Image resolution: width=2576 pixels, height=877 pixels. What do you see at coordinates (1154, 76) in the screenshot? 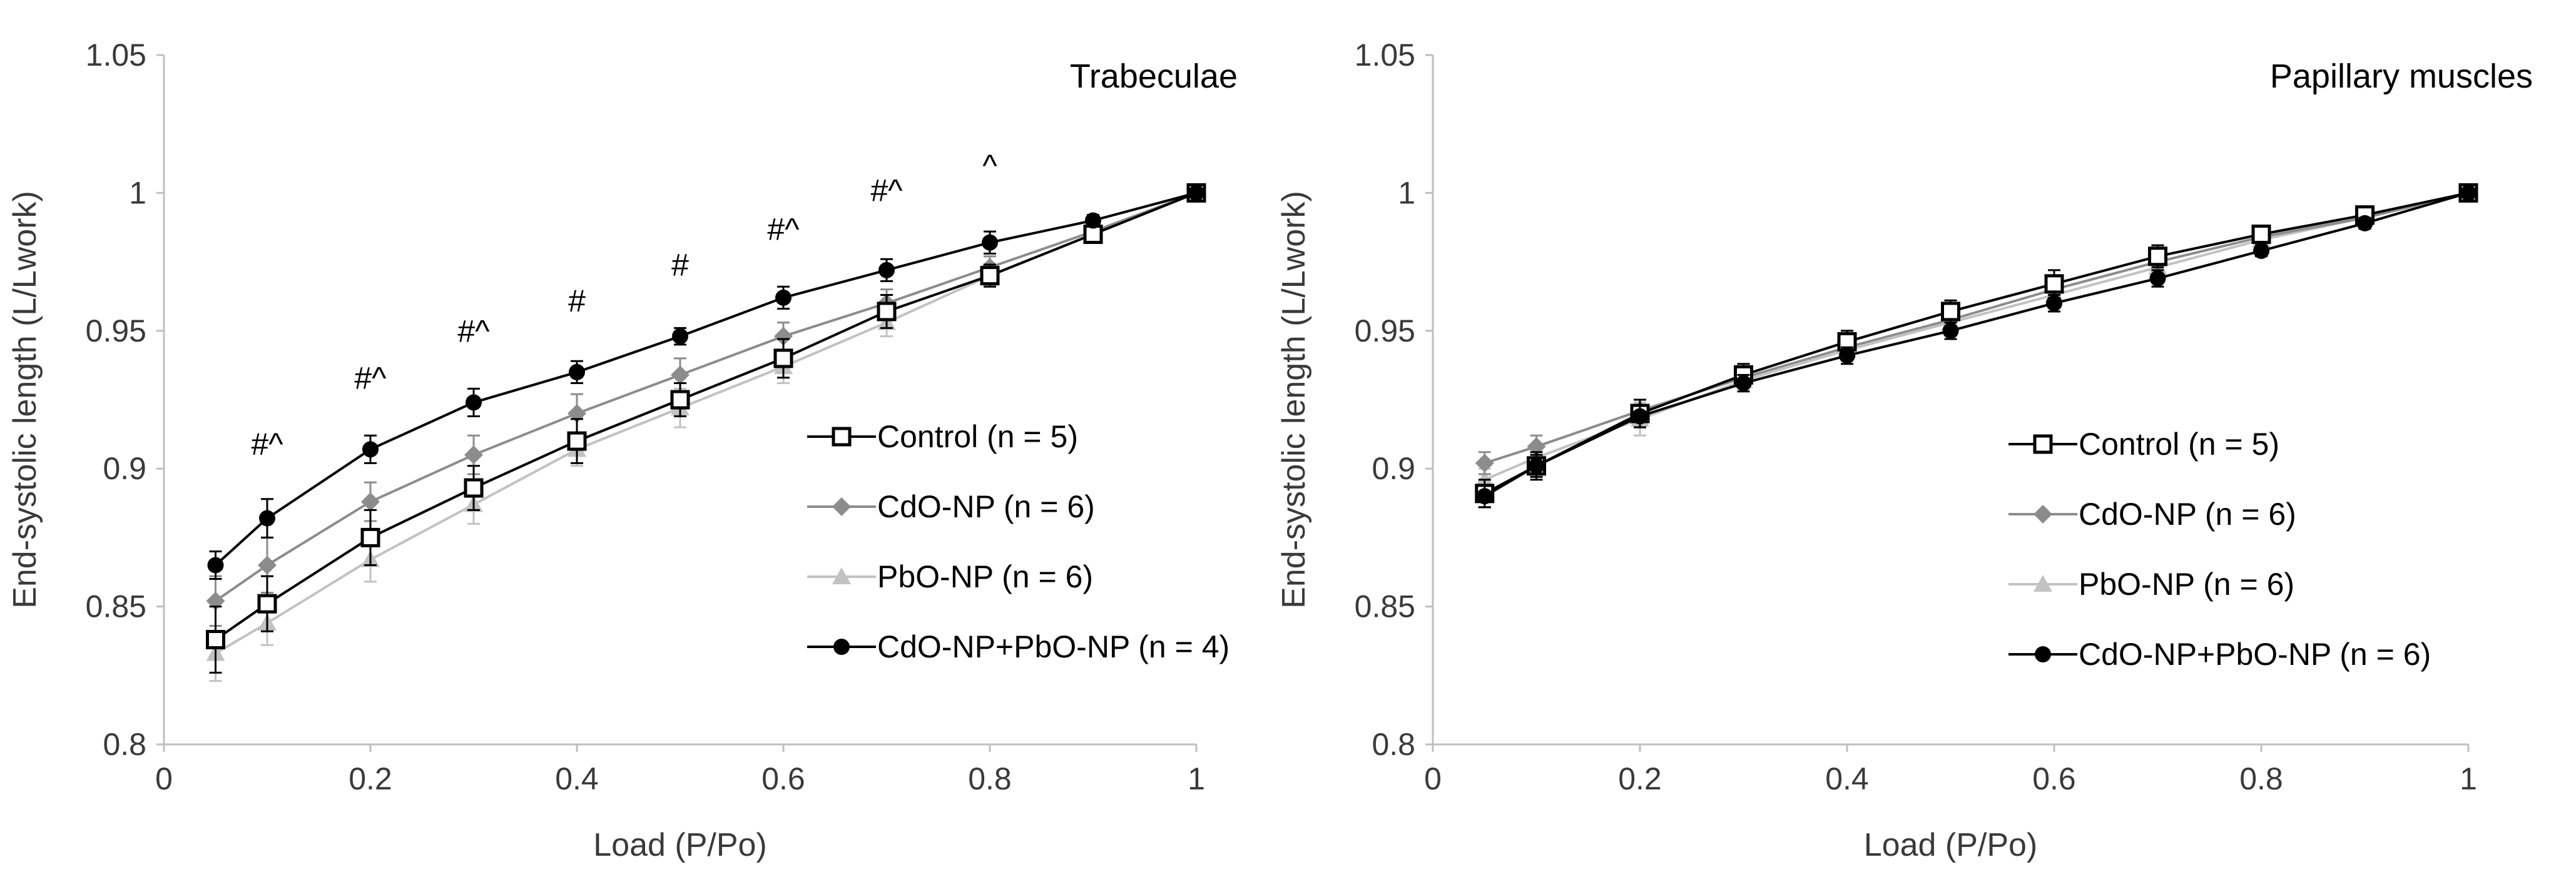
I see `chart-title: Trabeculae` at bounding box center [1154, 76].